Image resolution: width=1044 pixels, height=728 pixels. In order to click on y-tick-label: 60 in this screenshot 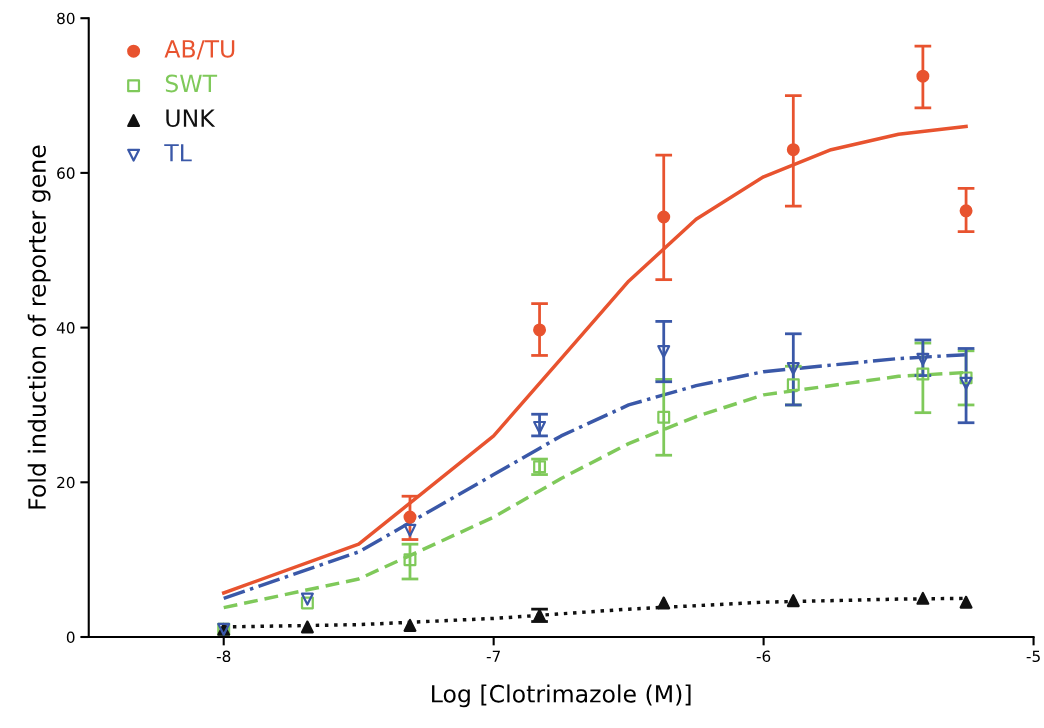, I will do `click(66, 173)`.